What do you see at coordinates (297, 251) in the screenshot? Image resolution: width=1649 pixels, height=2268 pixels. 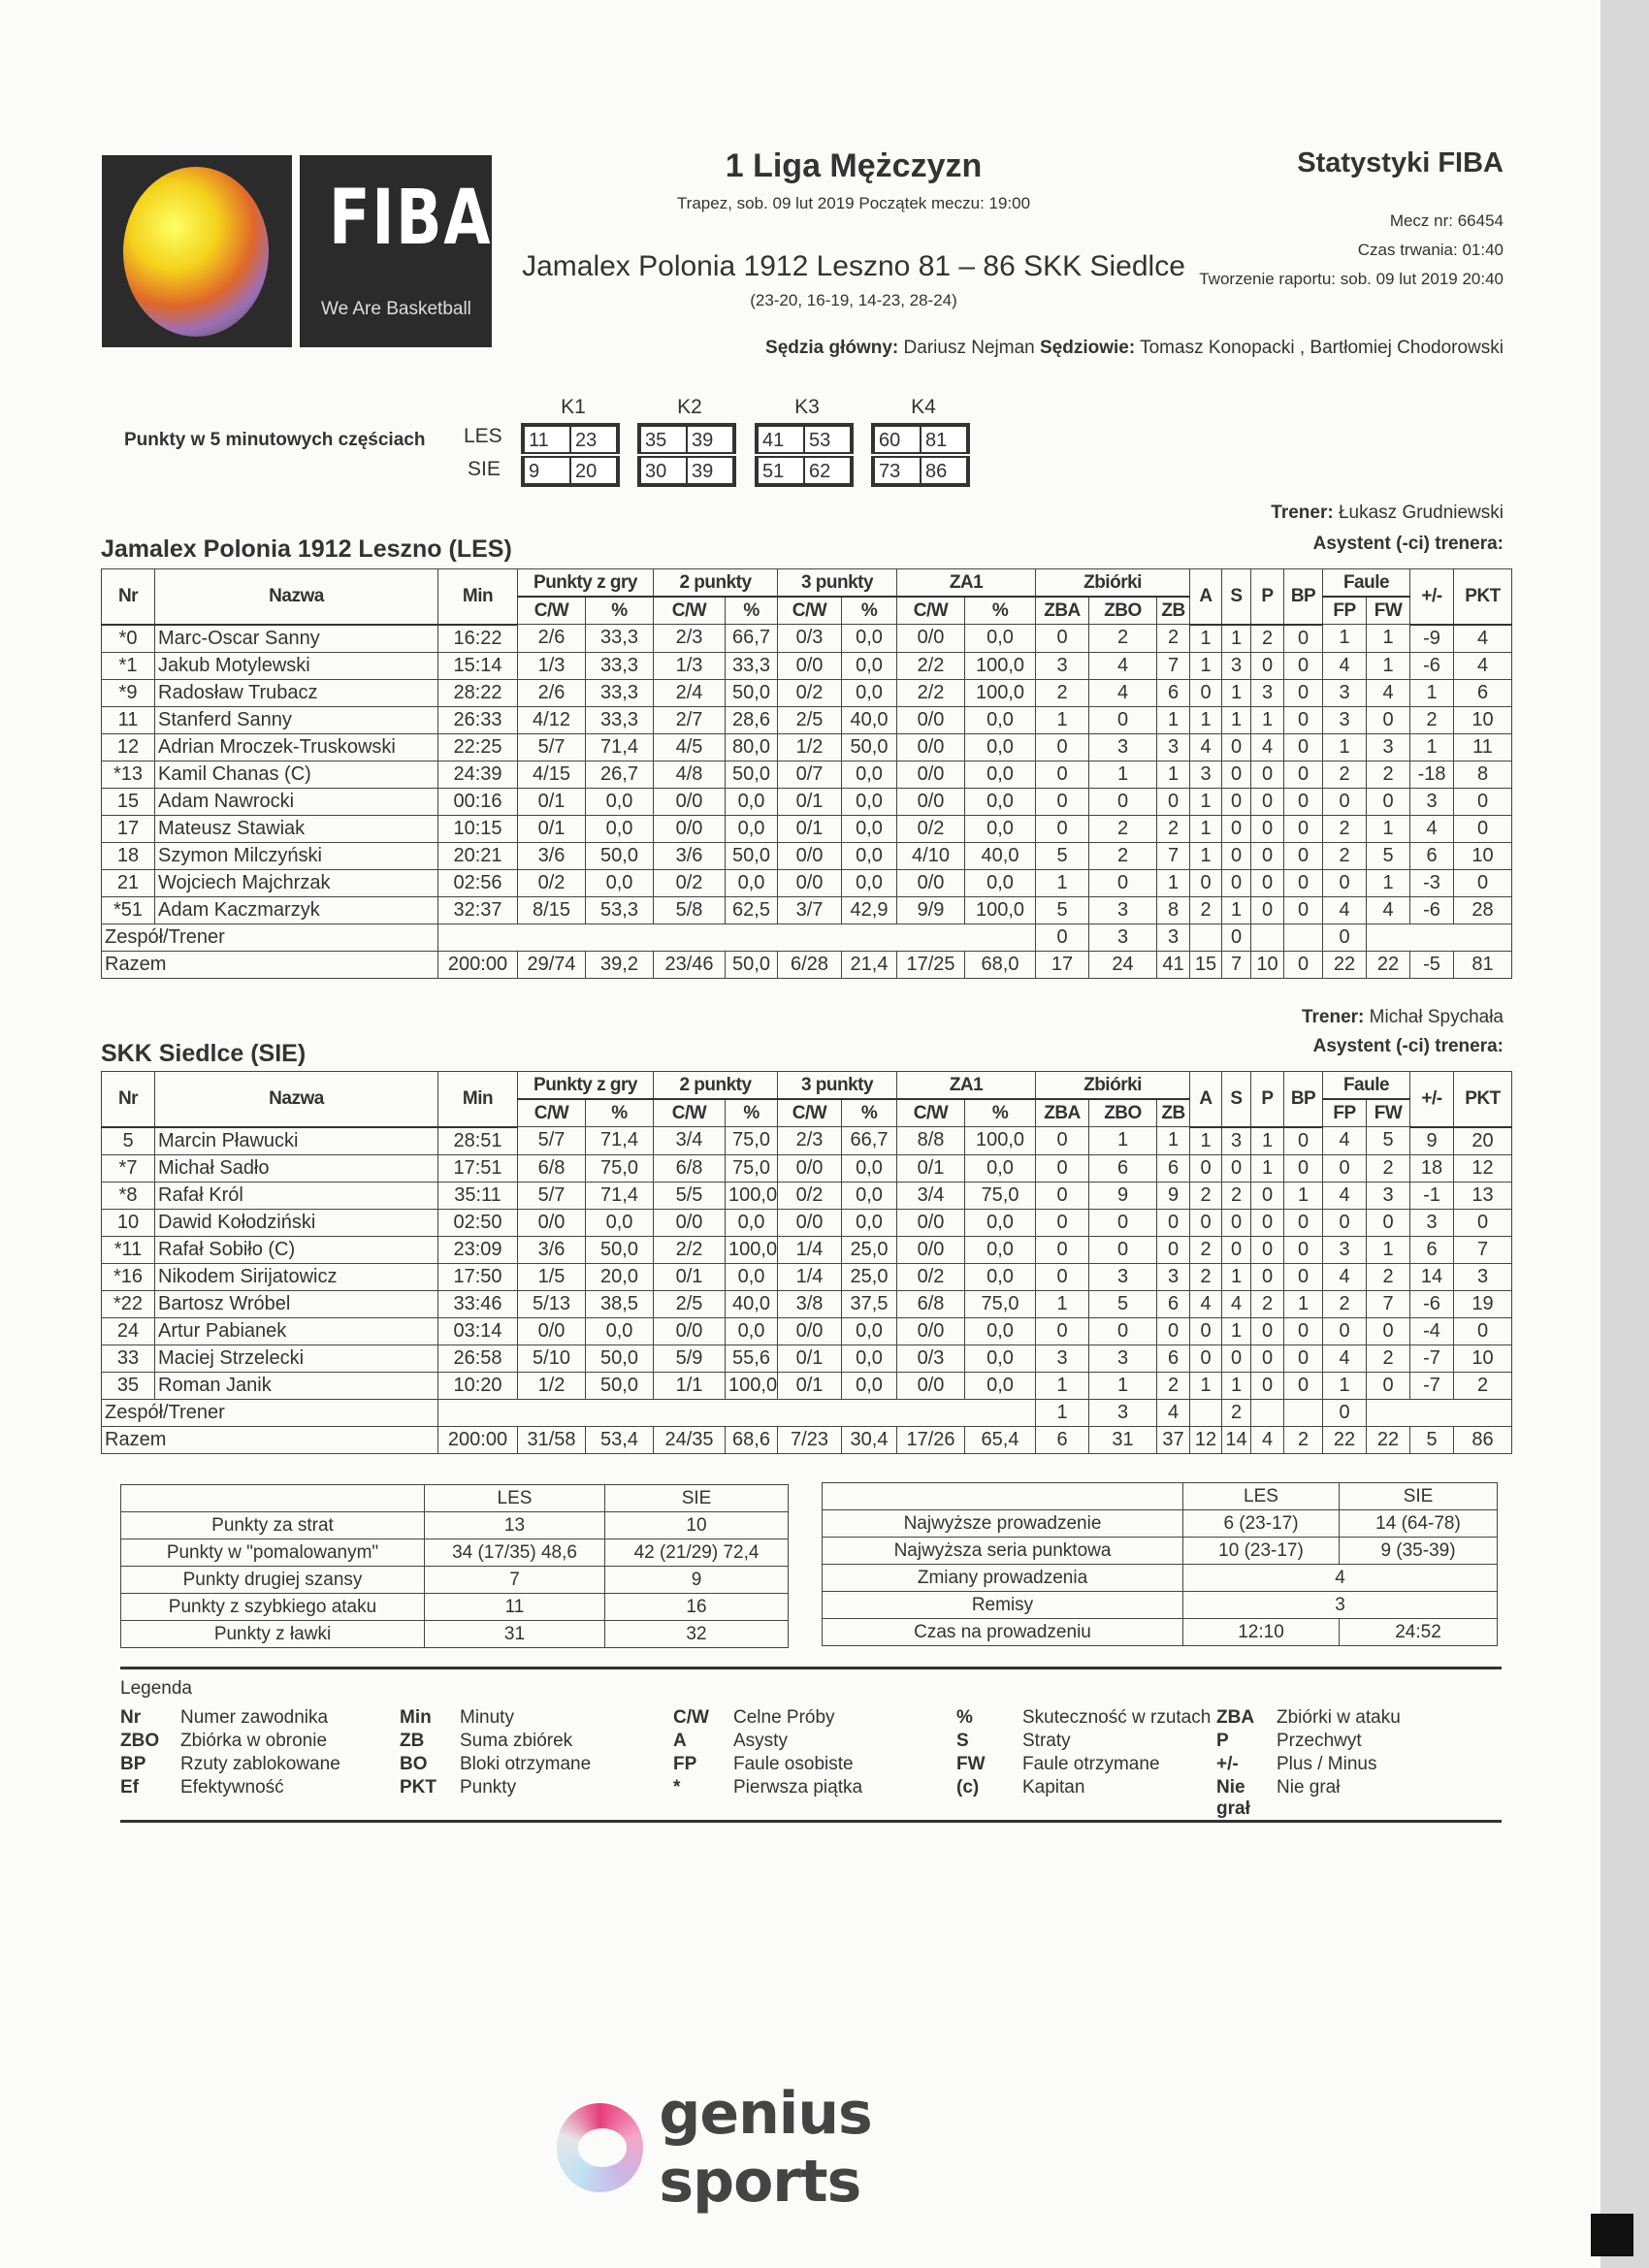 I see `fiba-logo: FIBA We Are Basketball` at bounding box center [297, 251].